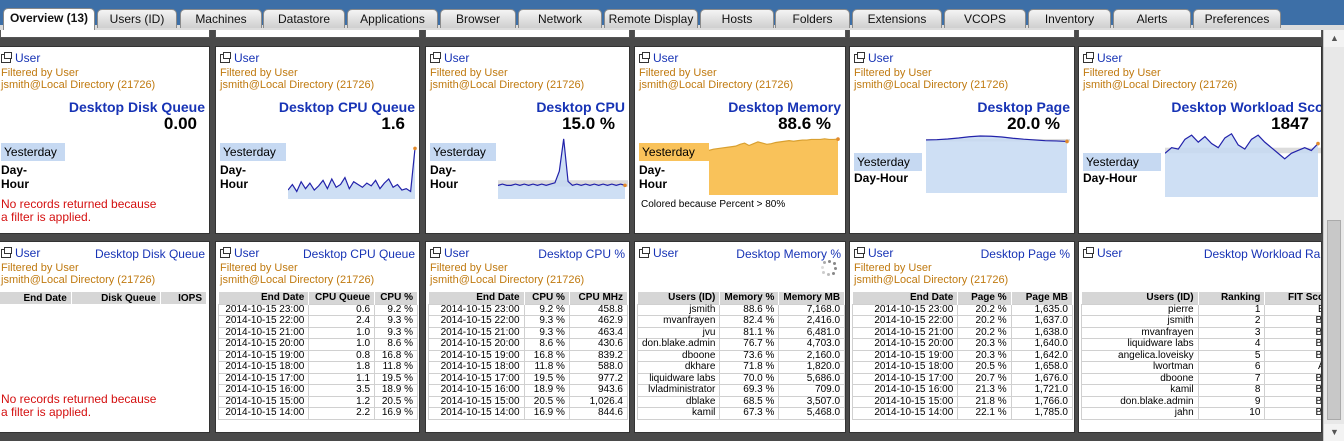 This screenshot has width=1344, height=441. Describe the element at coordinates (962, 344) in the screenshot. I see `table-row: 2014-10-15 20:00 20.3 % 1,640.0` at that location.